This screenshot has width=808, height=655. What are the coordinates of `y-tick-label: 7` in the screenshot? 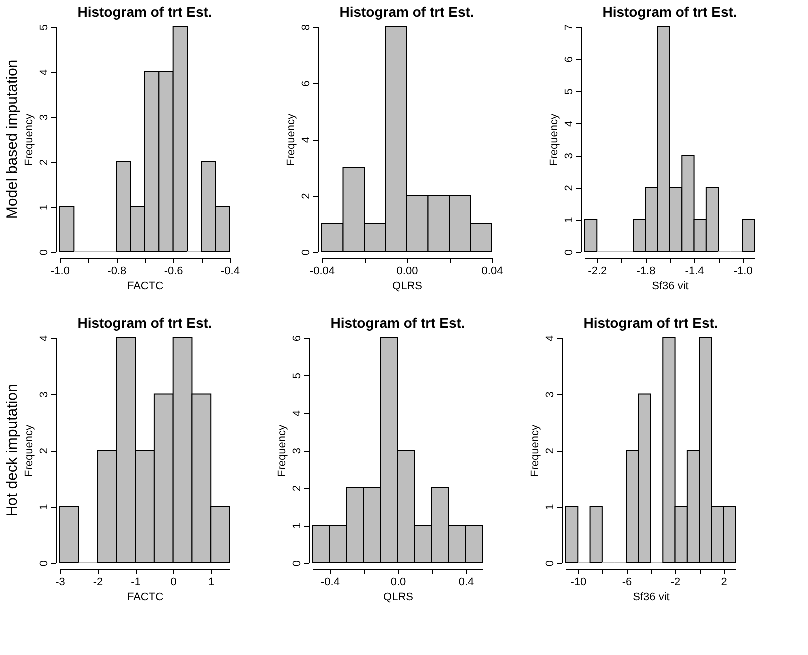 It's located at (570, 27).